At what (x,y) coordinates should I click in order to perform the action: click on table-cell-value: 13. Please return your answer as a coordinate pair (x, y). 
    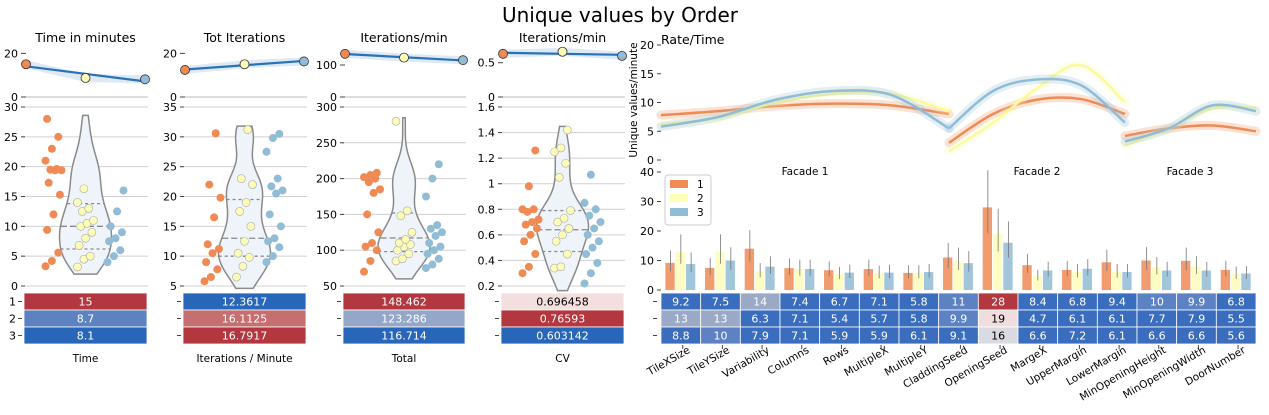
    Looking at the image, I should click on (721, 319).